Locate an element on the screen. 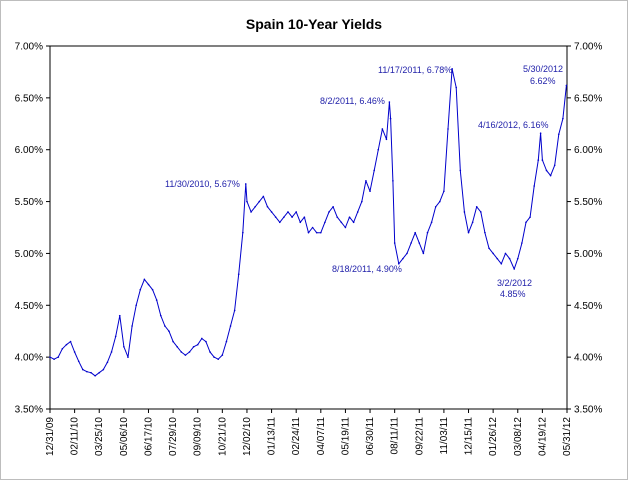 The width and height of the screenshot is (628, 480). y-tick-label-left: 4.50% is located at coordinates (29, 306).